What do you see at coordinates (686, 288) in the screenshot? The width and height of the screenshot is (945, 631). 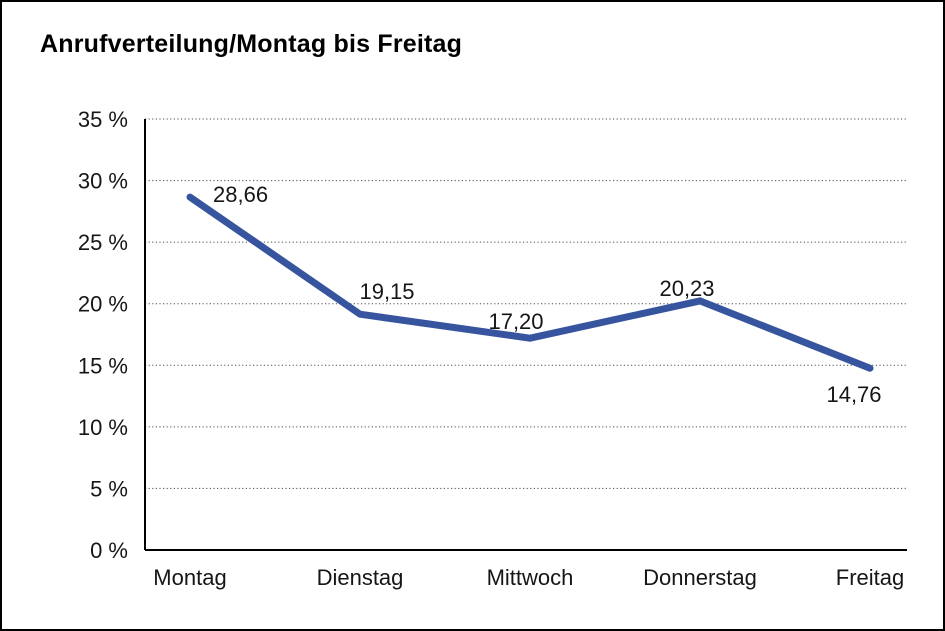 I see `data-label: 20,23` at bounding box center [686, 288].